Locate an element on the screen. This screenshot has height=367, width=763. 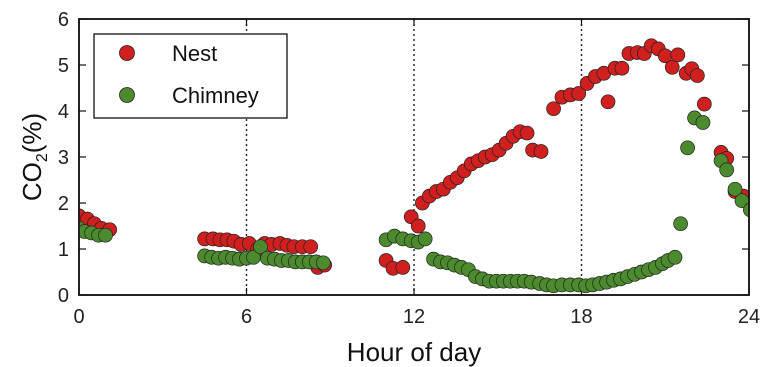
y-axis-label: CO2(%) is located at coordinates (34, 157).